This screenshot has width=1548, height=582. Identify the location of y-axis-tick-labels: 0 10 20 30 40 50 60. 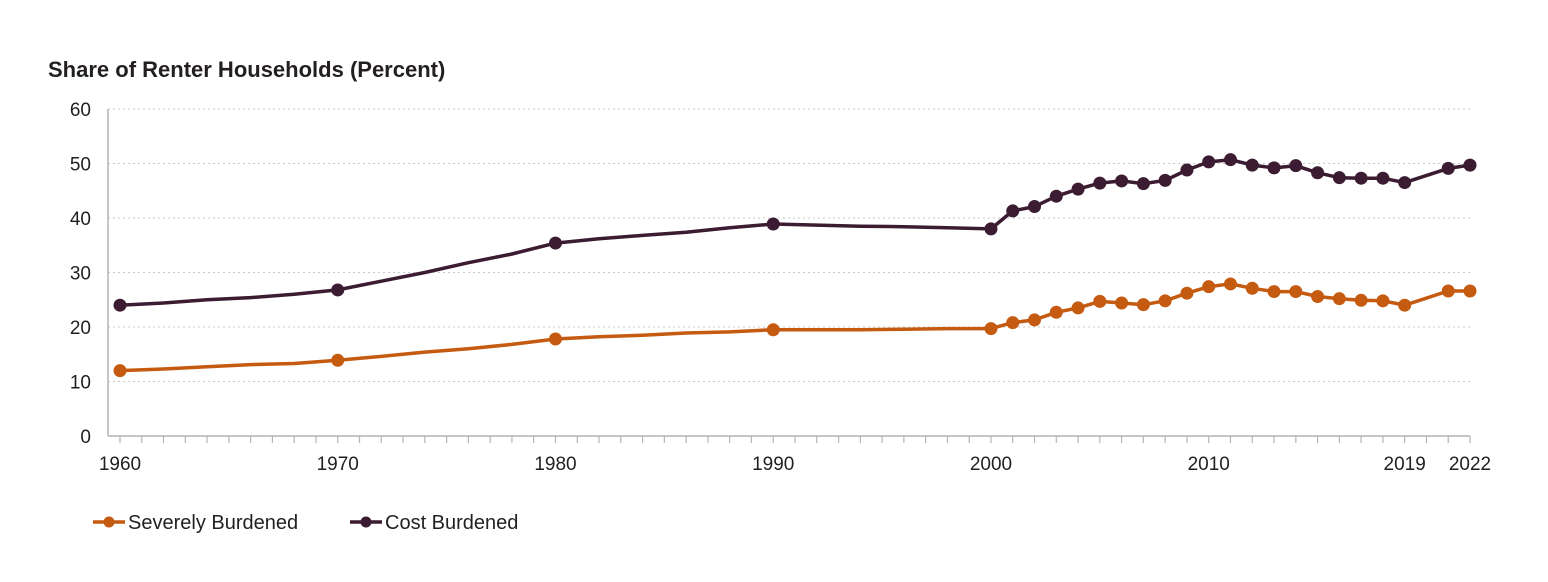
(80, 274).